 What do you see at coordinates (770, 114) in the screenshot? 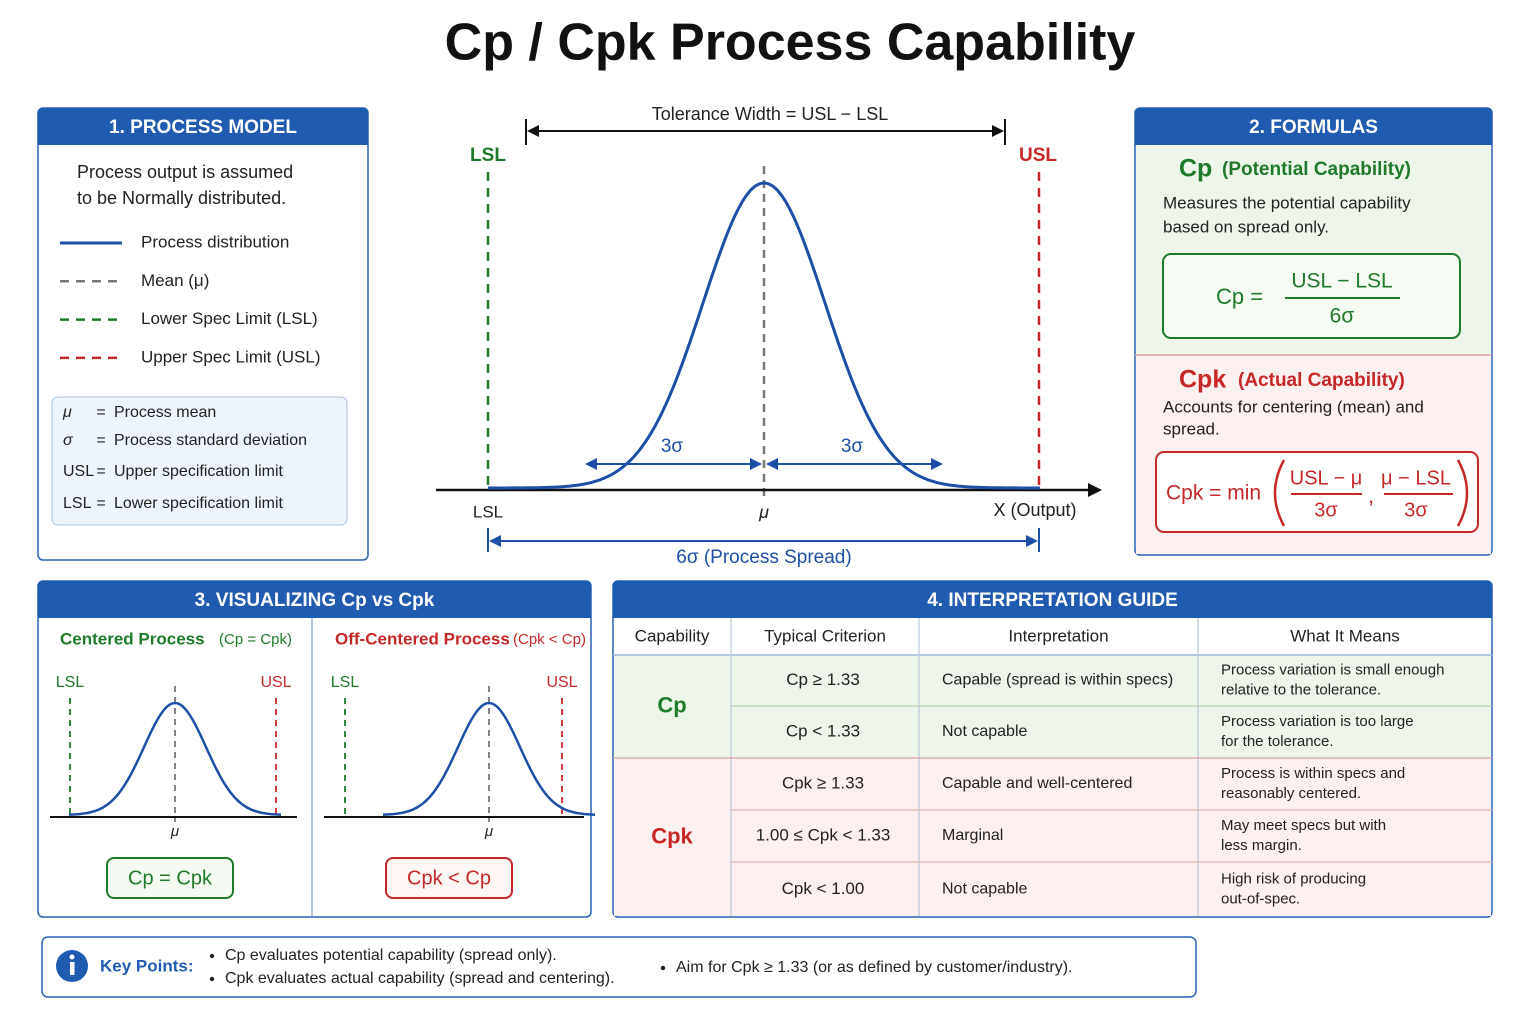
I see `tolerance-label: Tolerance Width = USL − LSL` at bounding box center [770, 114].